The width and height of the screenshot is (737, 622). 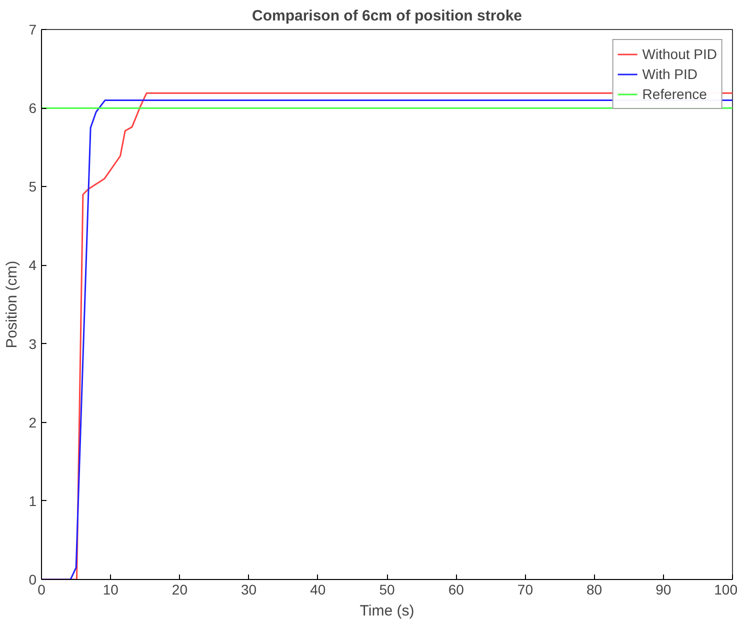 I want to click on y-tick-label: 5, so click(x=32, y=186).